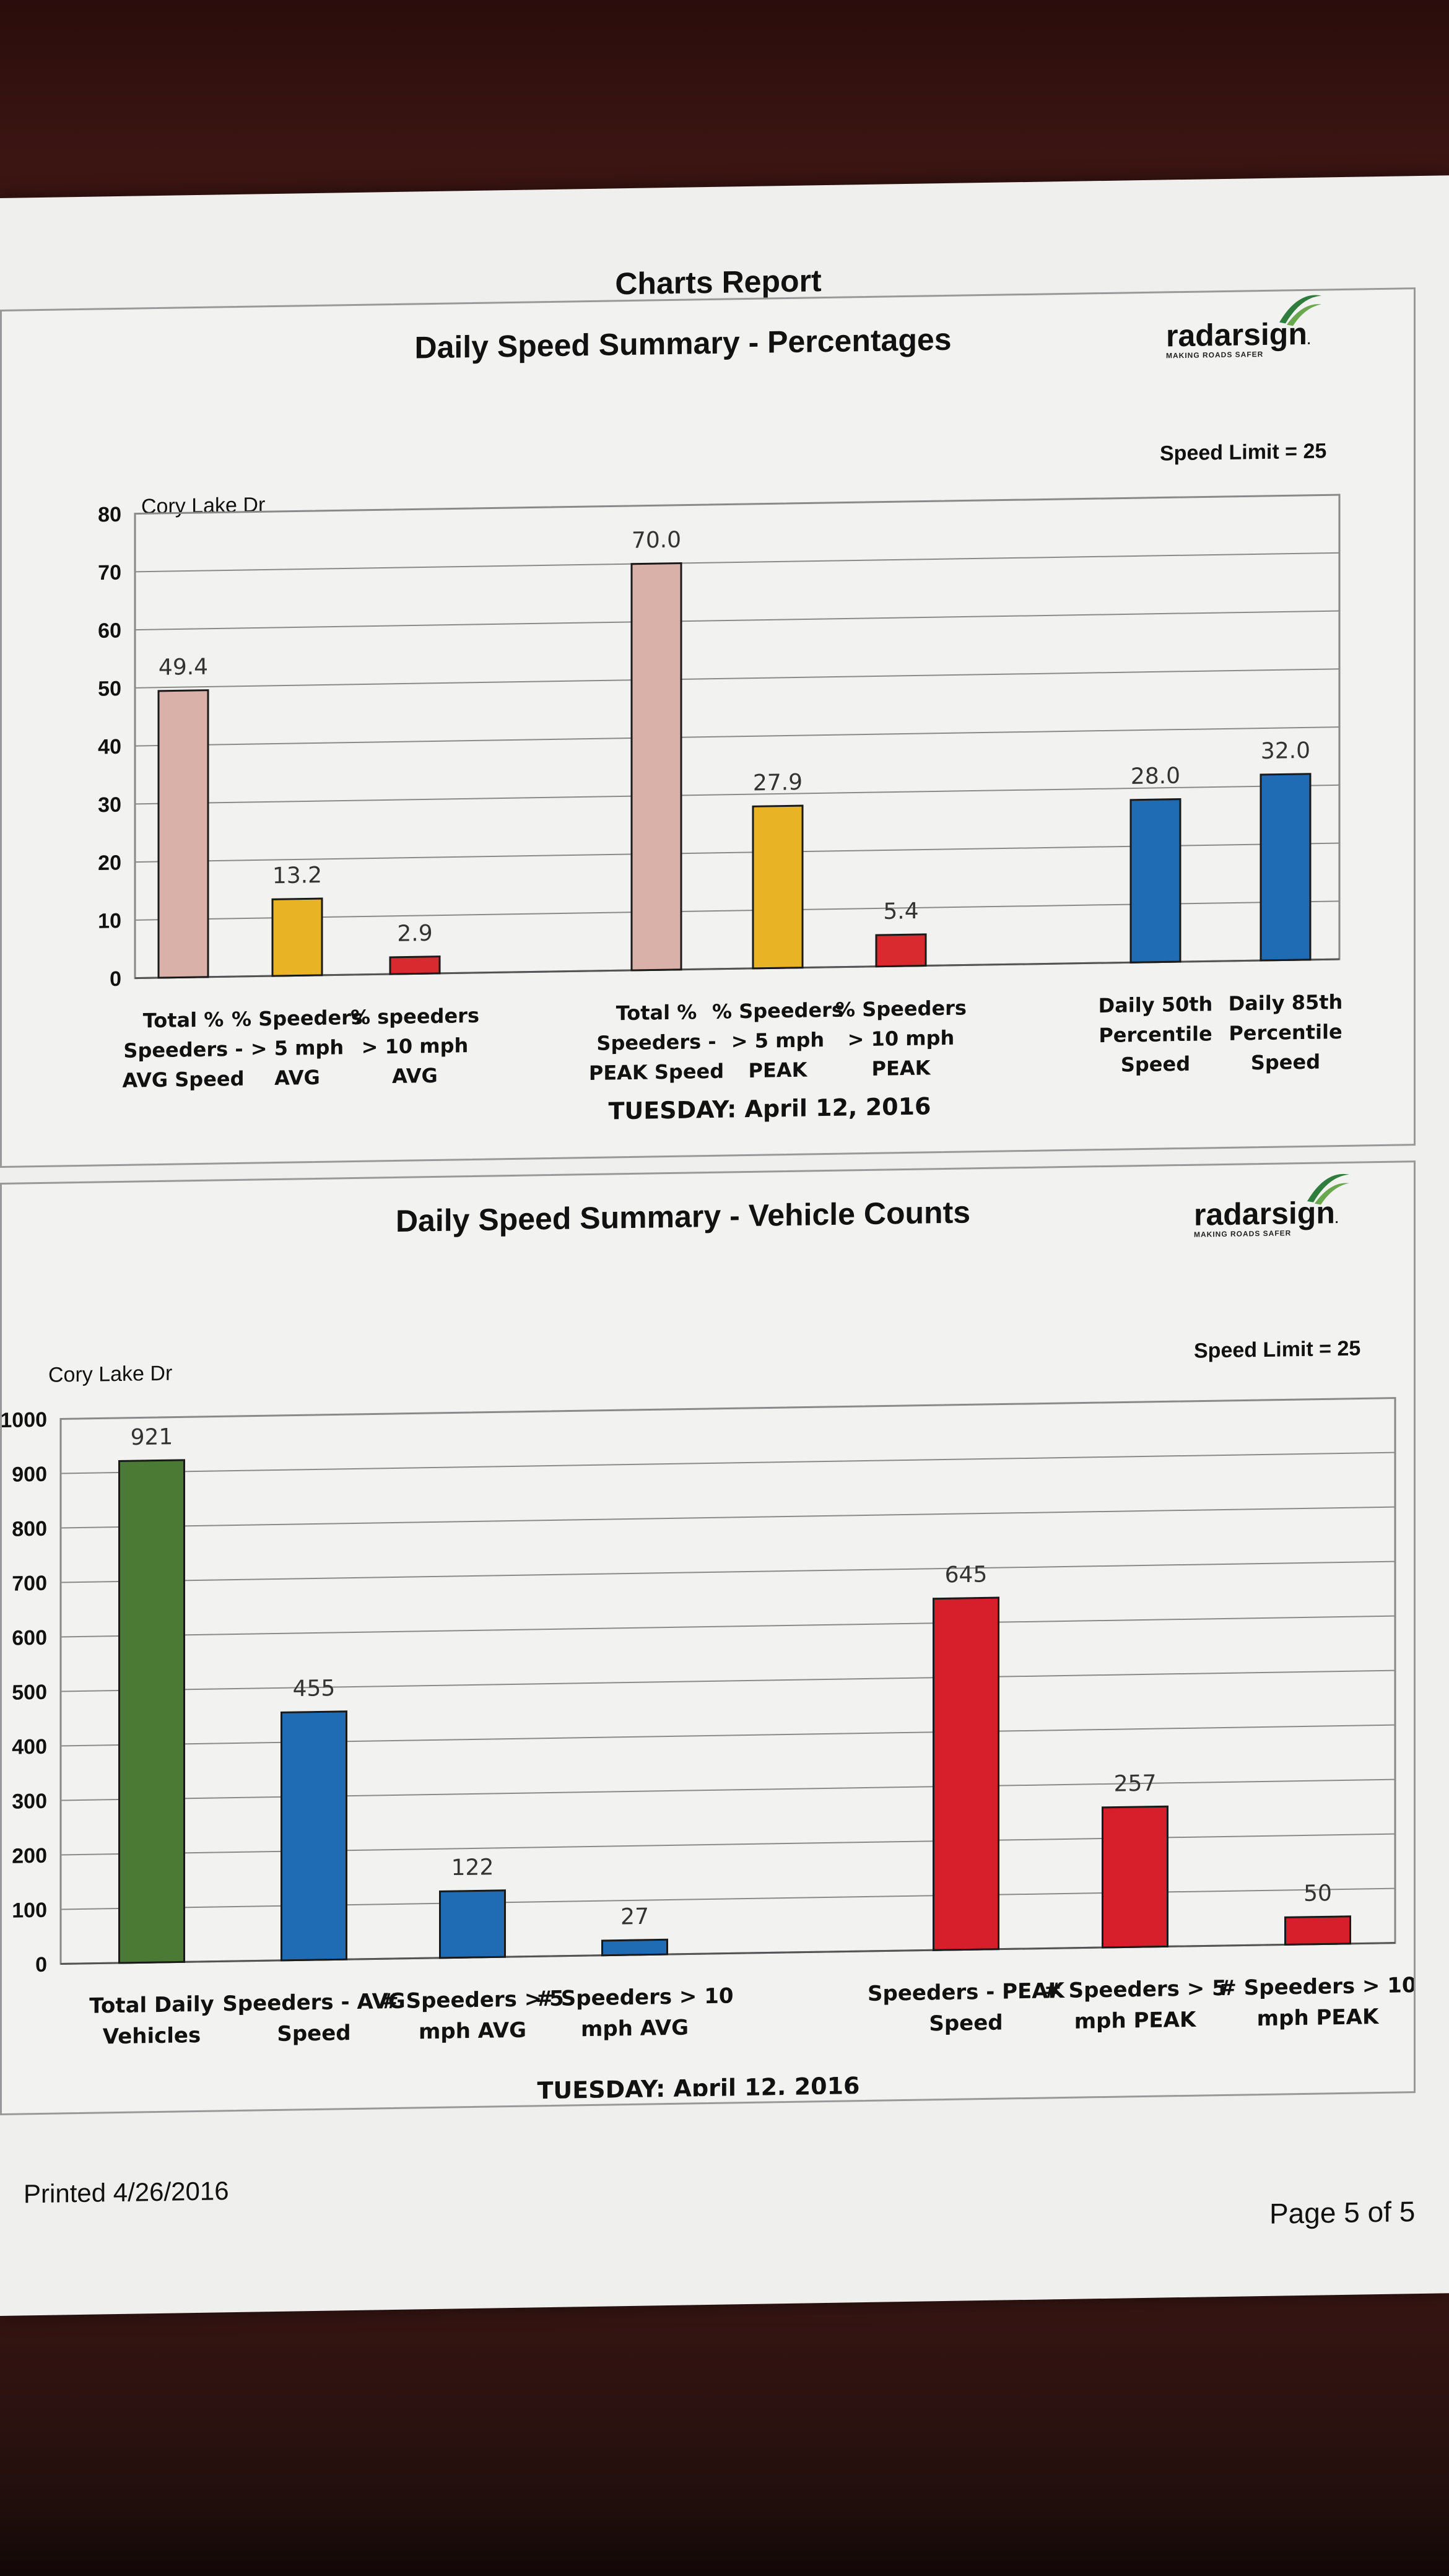 This screenshot has width=1449, height=2576. I want to click on y-tick-label: 50, so click(109, 689).